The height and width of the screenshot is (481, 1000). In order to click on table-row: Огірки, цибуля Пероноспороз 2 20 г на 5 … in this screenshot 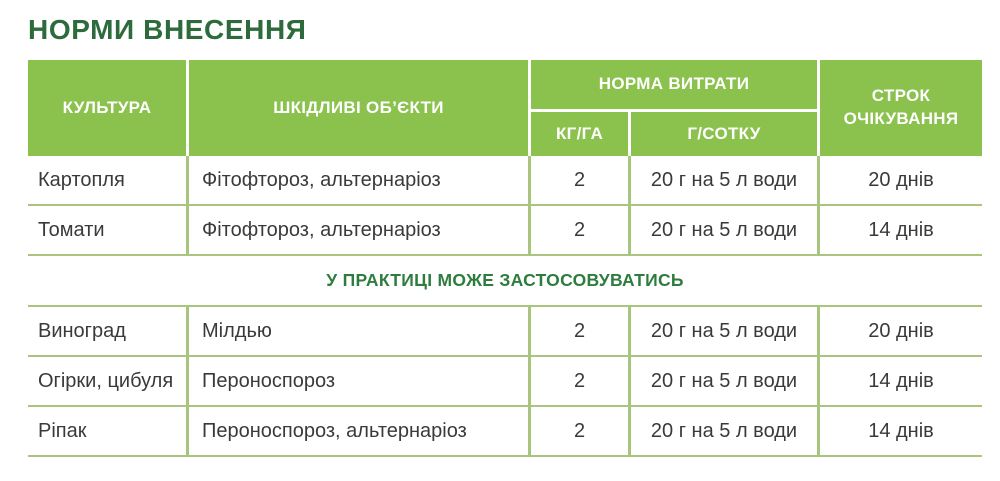, I will do `click(505, 382)`.